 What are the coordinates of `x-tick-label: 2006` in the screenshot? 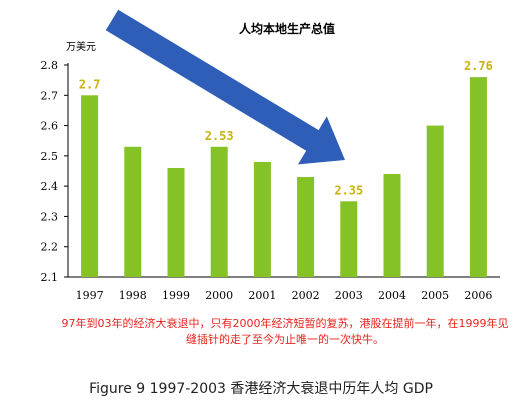 It's located at (478, 295).